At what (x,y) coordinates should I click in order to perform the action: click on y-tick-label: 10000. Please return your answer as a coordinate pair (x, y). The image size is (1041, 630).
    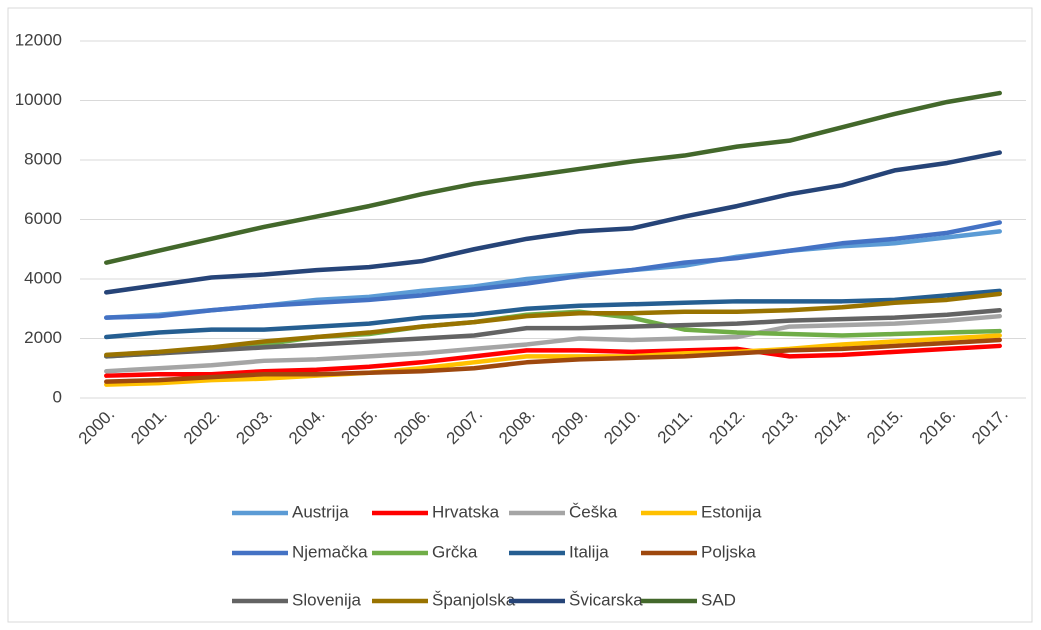
    Looking at the image, I should click on (38, 99).